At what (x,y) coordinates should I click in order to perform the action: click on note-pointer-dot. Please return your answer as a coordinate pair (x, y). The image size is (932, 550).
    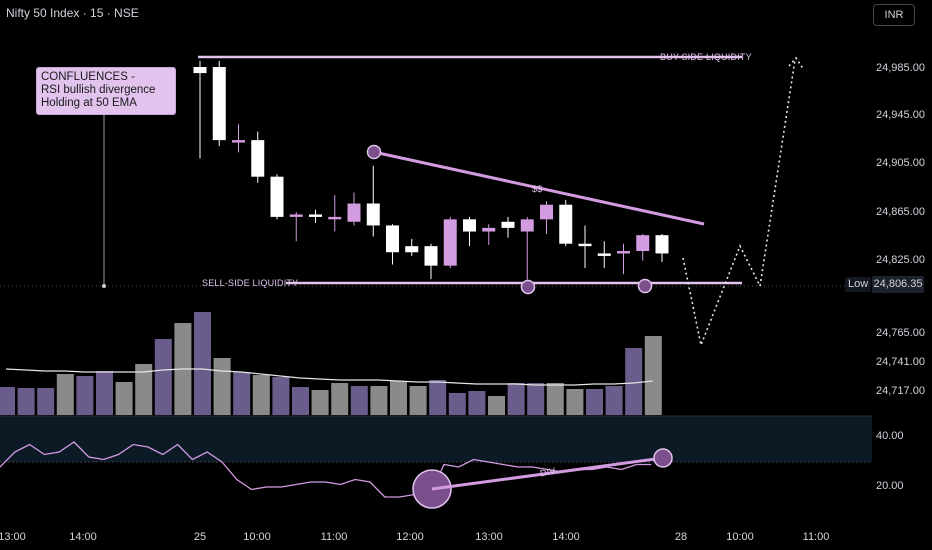
    Looking at the image, I should click on (104, 286).